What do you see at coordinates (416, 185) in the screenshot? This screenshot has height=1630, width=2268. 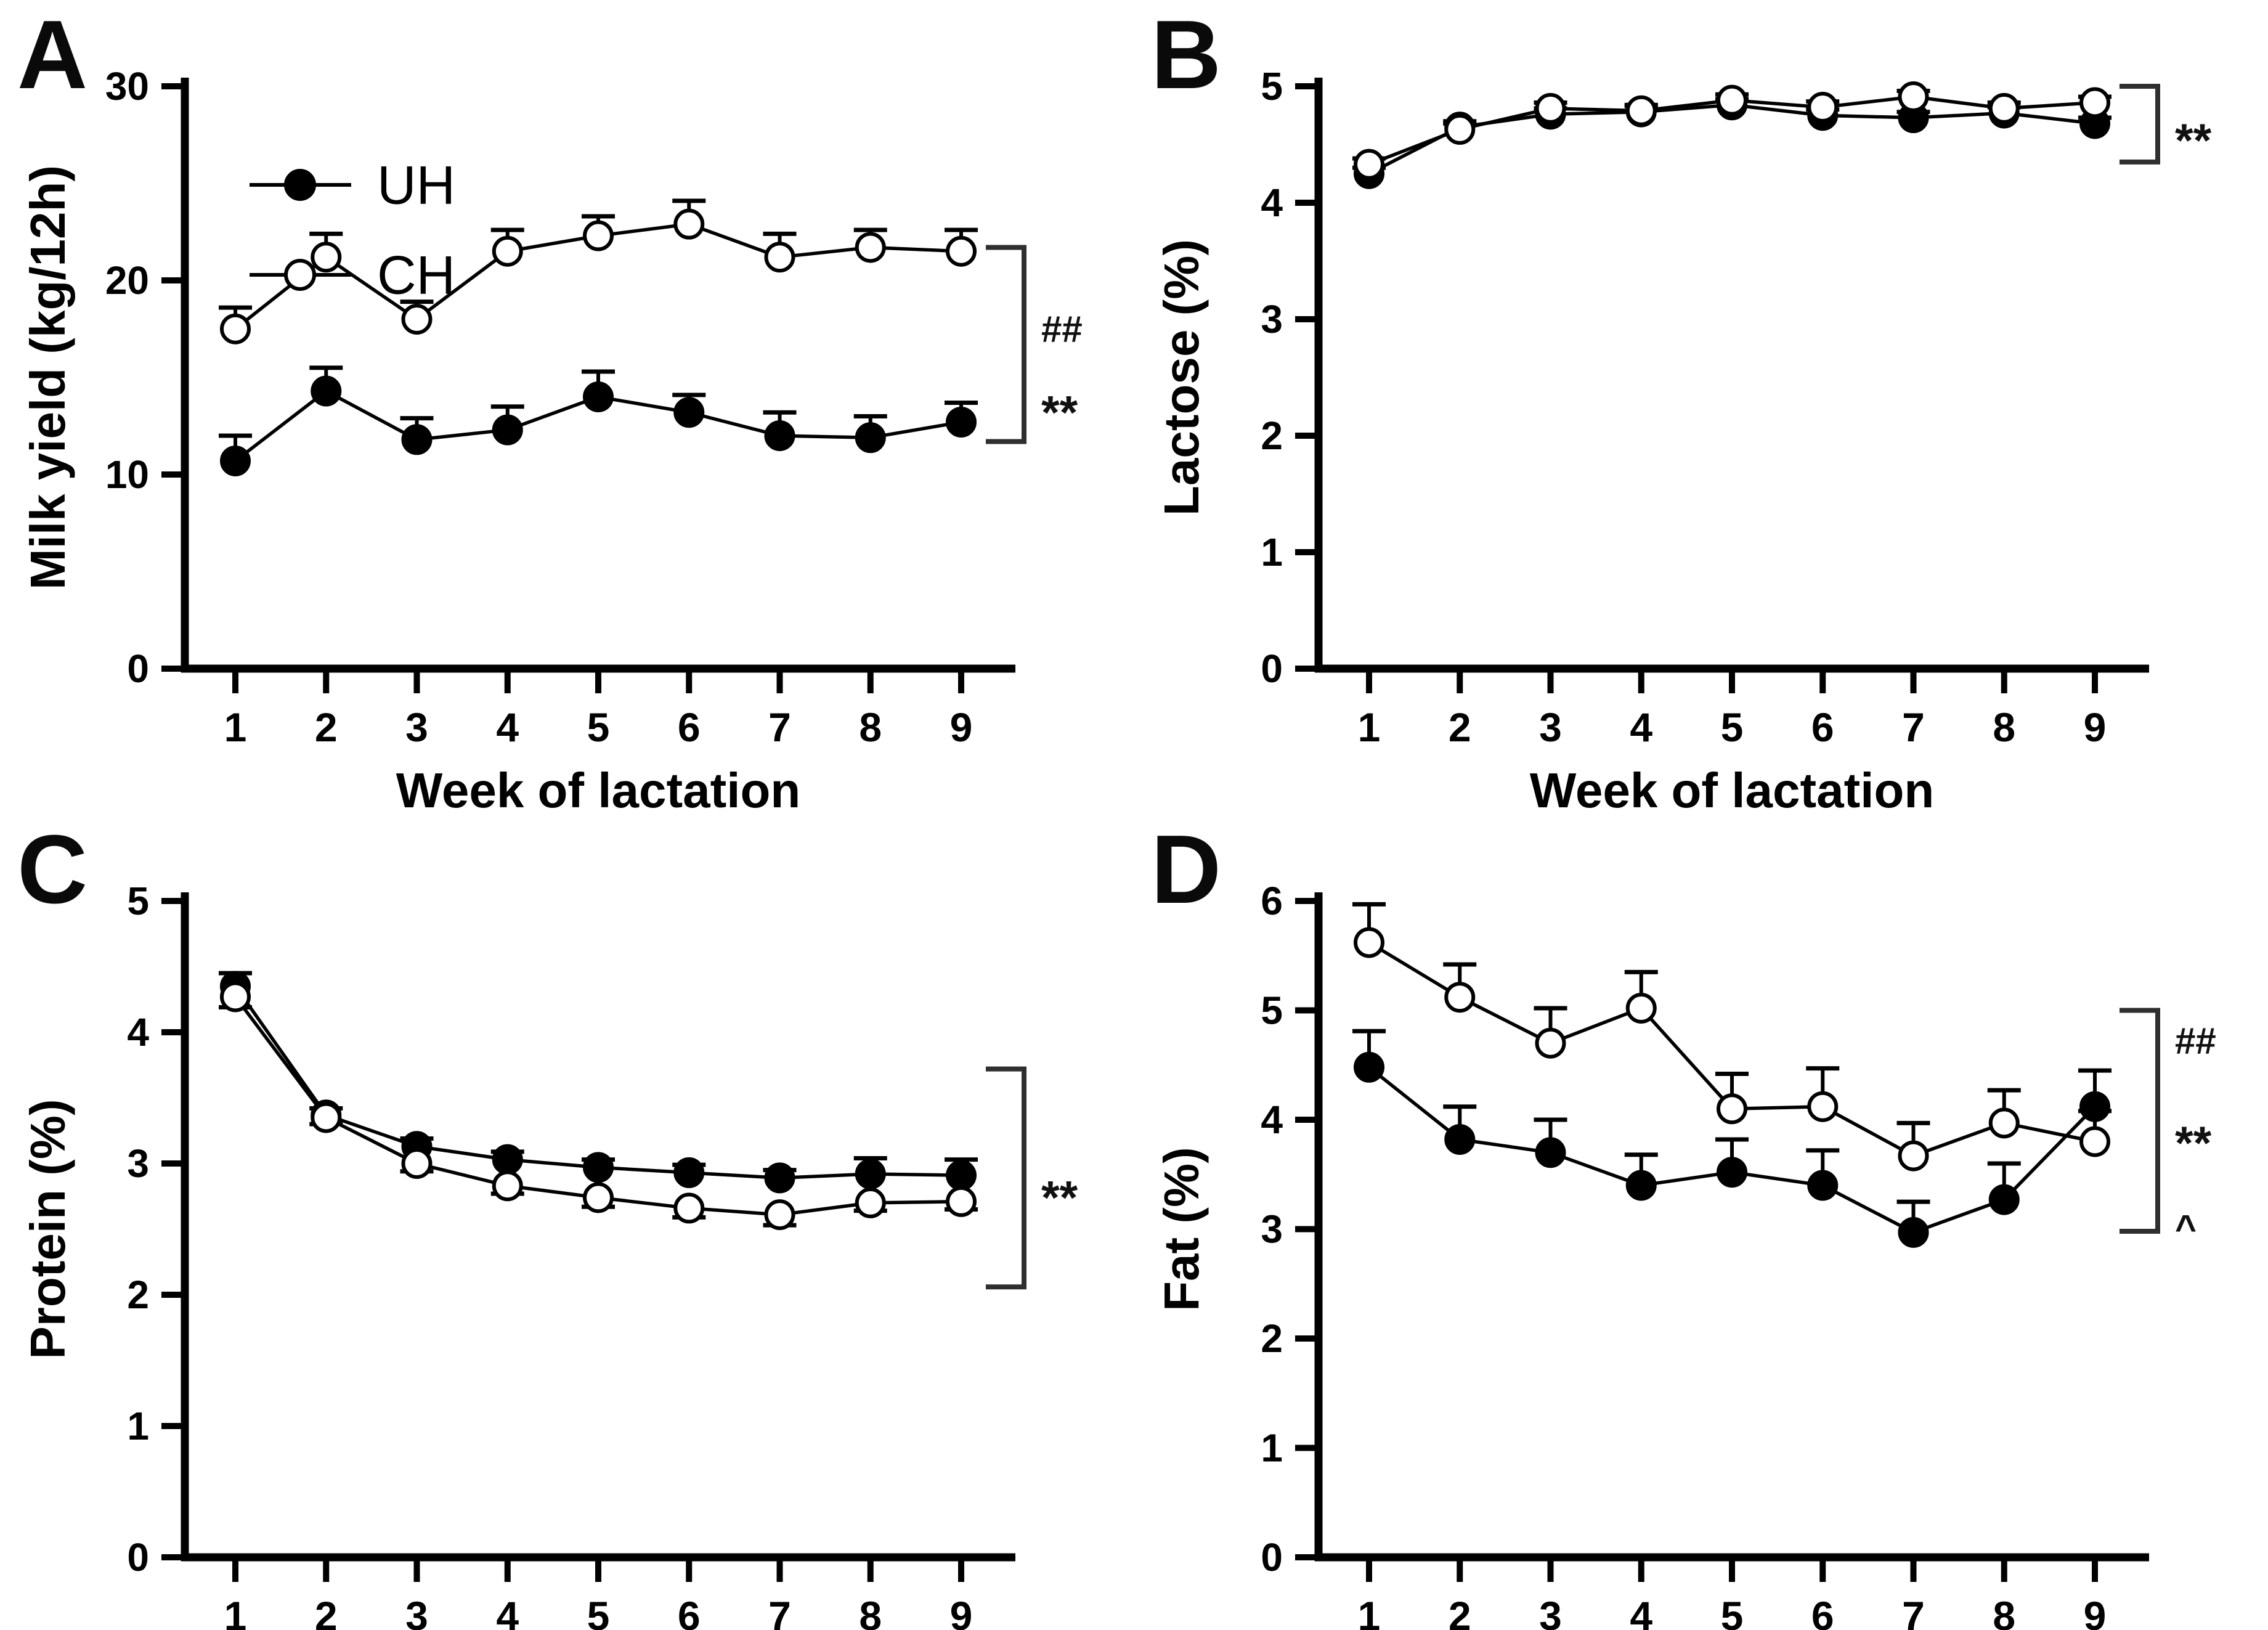 I see `legend-label-UH: UH` at bounding box center [416, 185].